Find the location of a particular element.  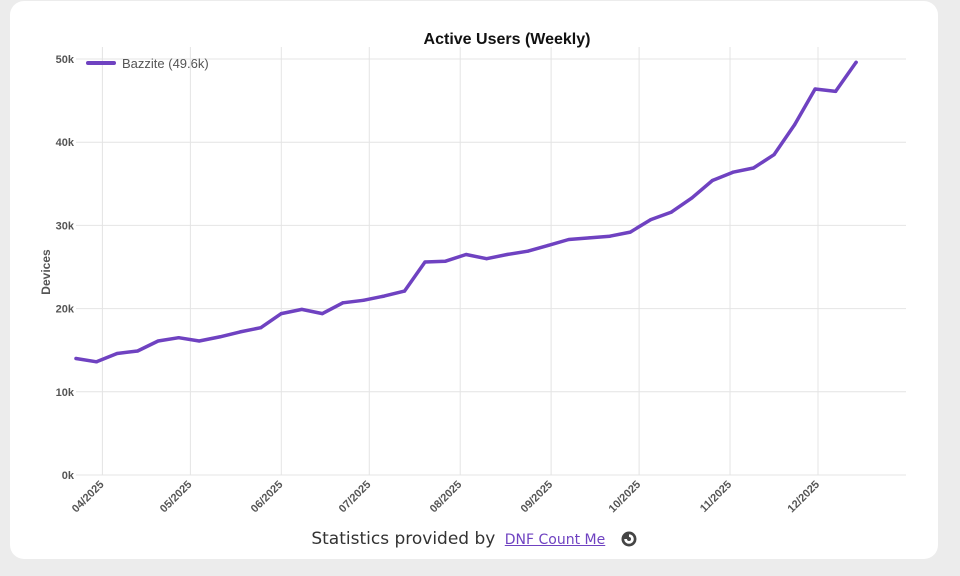

x-tick-label: 10/2025 is located at coordinates (625, 497).